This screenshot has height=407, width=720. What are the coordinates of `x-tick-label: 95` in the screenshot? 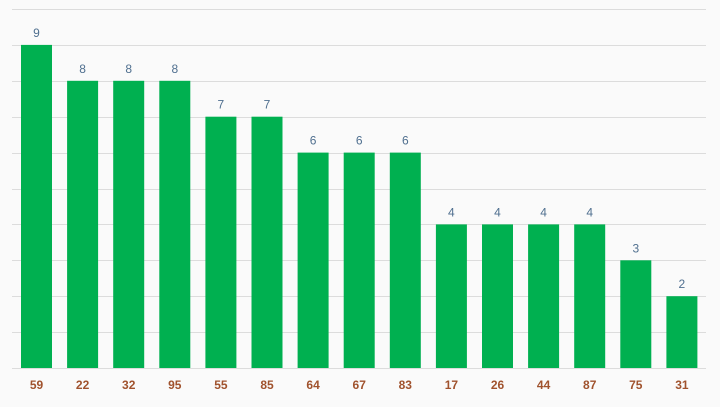 It's located at (175, 385).